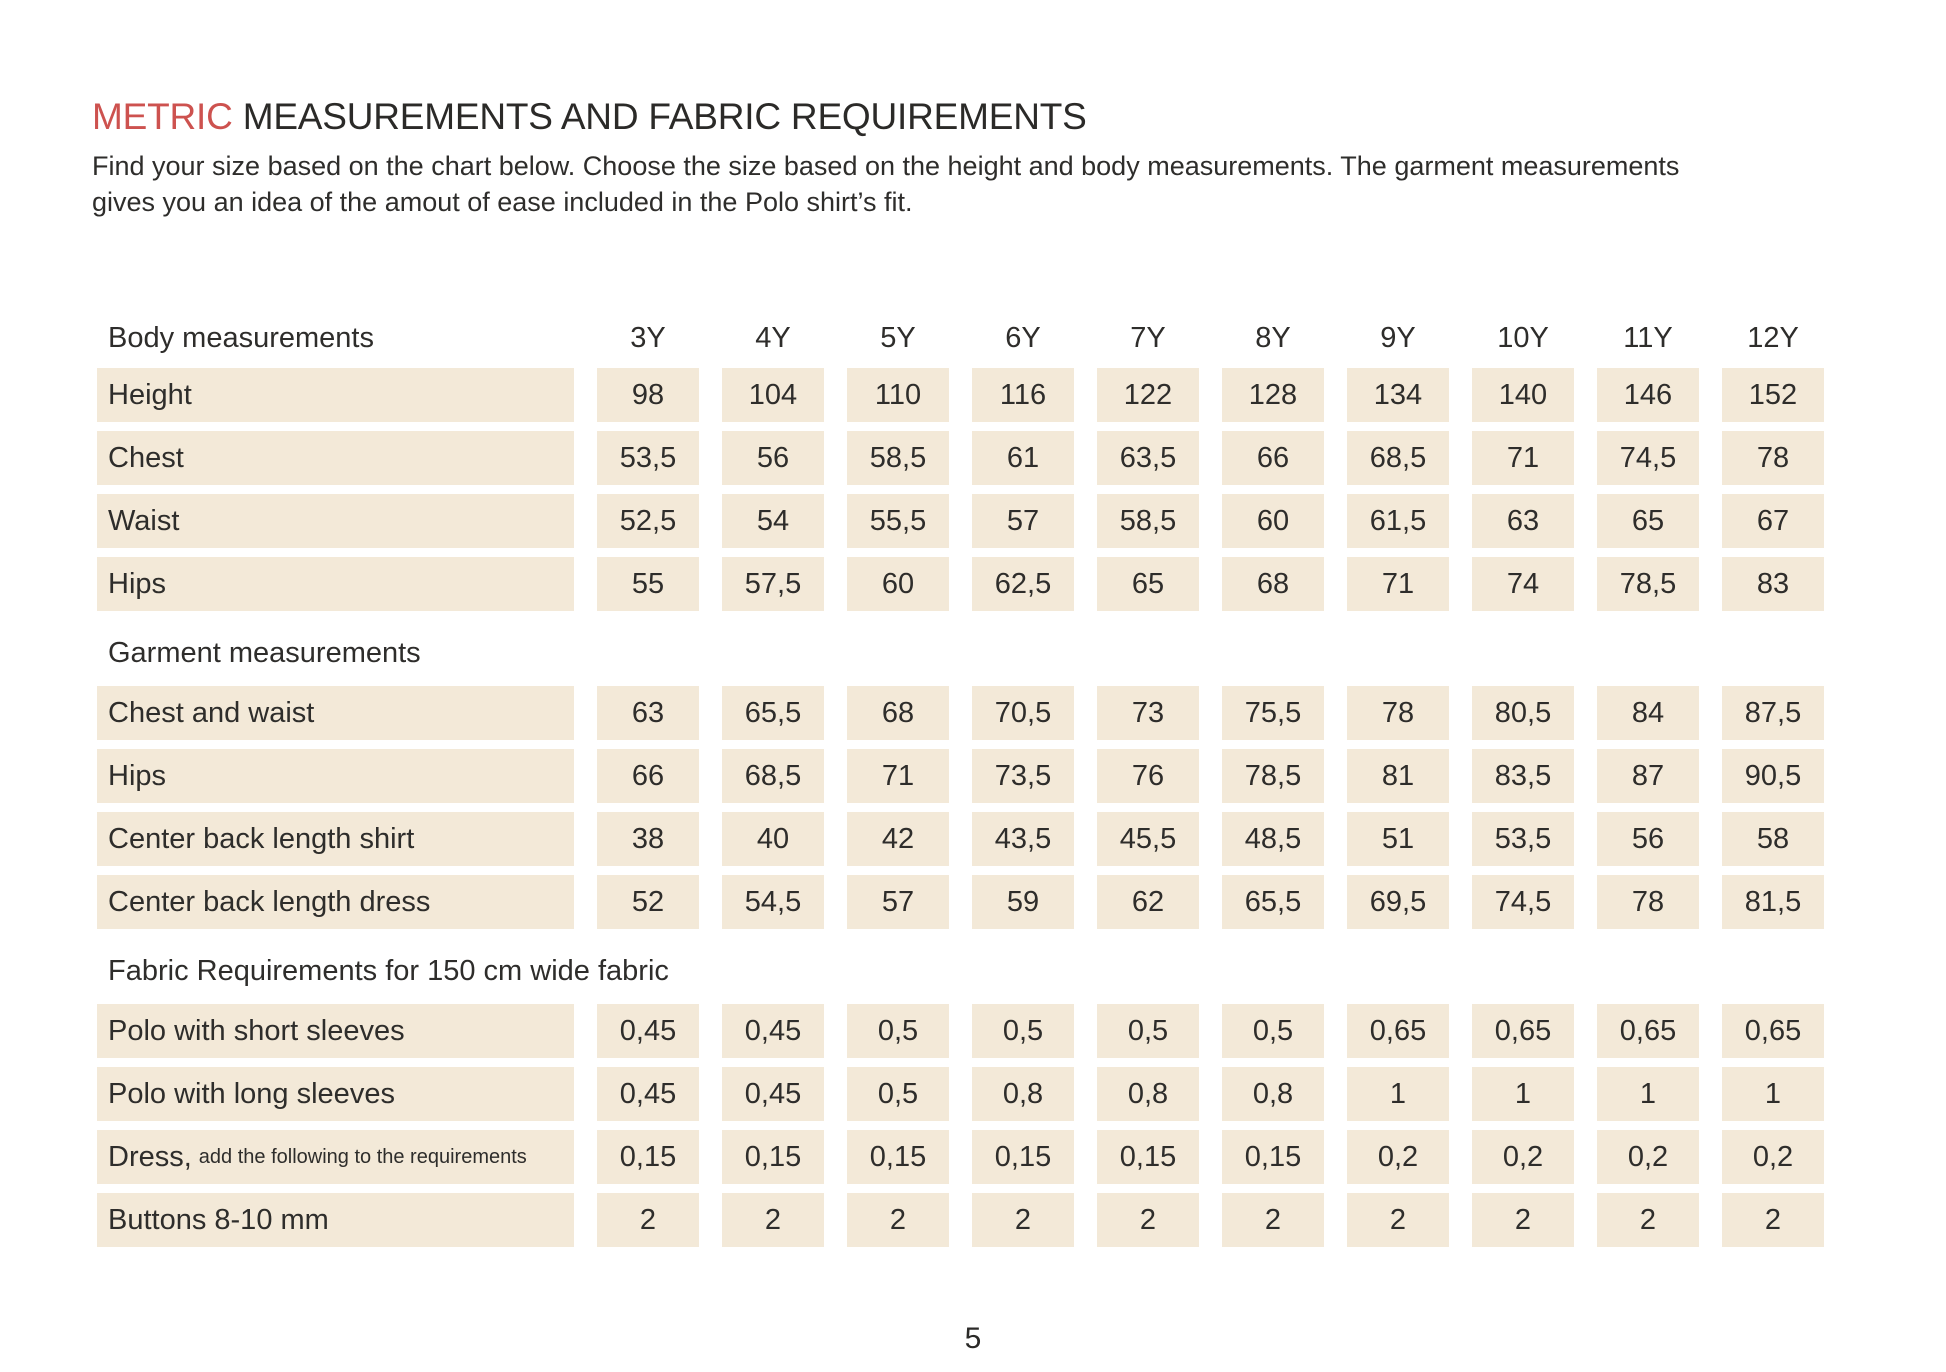 This screenshot has width=1946, height=1372. Describe the element at coordinates (648, 458) in the screenshot. I see `cell-value: 53,5` at that location.